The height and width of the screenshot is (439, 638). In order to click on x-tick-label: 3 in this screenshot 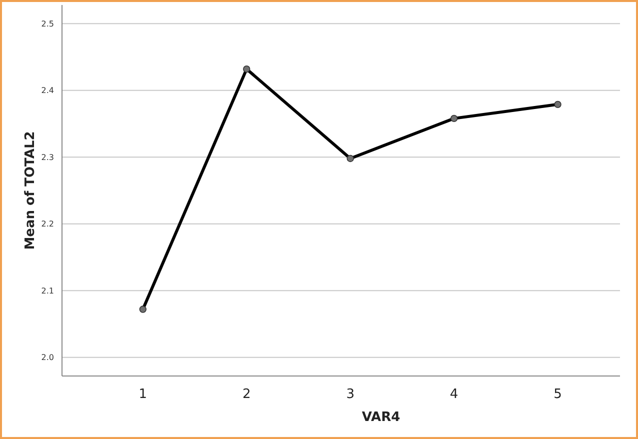, I will do `click(350, 394)`.